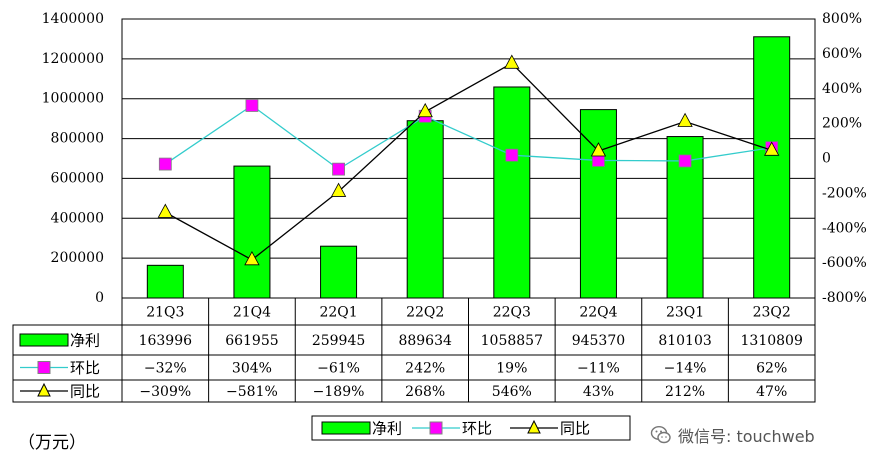  I want to click on right-tick-label: 400%, so click(842, 89).